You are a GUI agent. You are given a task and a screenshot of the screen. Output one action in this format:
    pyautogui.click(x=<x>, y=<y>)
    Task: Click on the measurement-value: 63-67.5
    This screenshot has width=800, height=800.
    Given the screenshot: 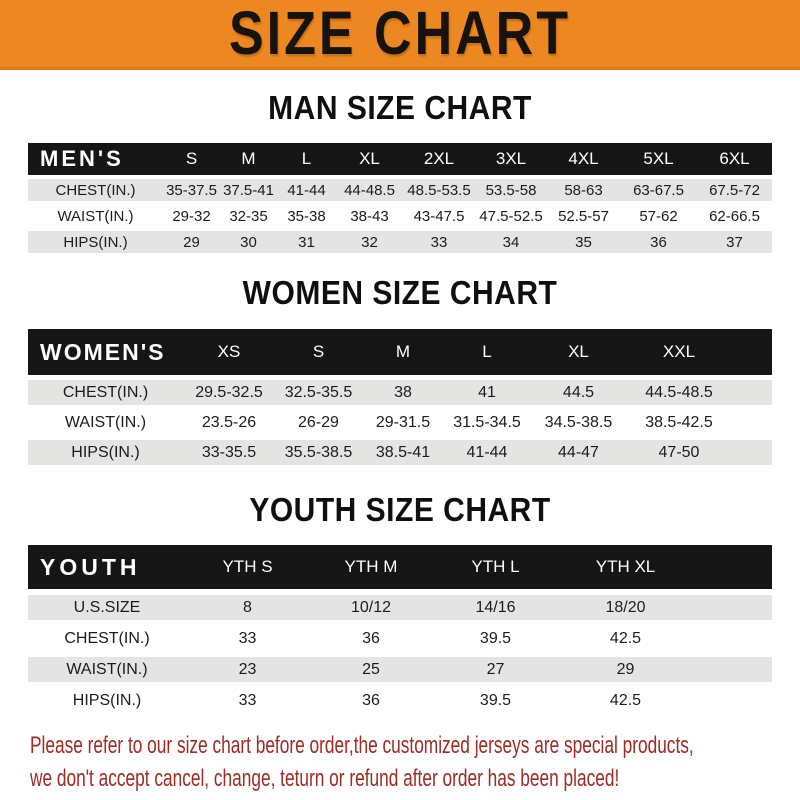 What is the action you would take?
    pyautogui.click(x=658, y=190)
    